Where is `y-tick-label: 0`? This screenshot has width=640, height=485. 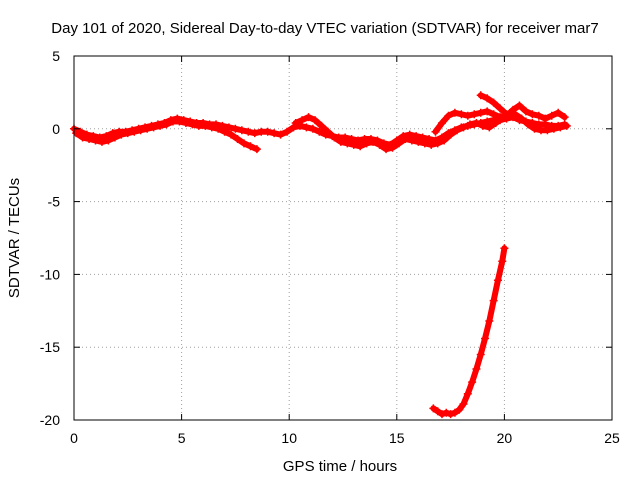 y-tick-label: 0 is located at coordinates (56, 129).